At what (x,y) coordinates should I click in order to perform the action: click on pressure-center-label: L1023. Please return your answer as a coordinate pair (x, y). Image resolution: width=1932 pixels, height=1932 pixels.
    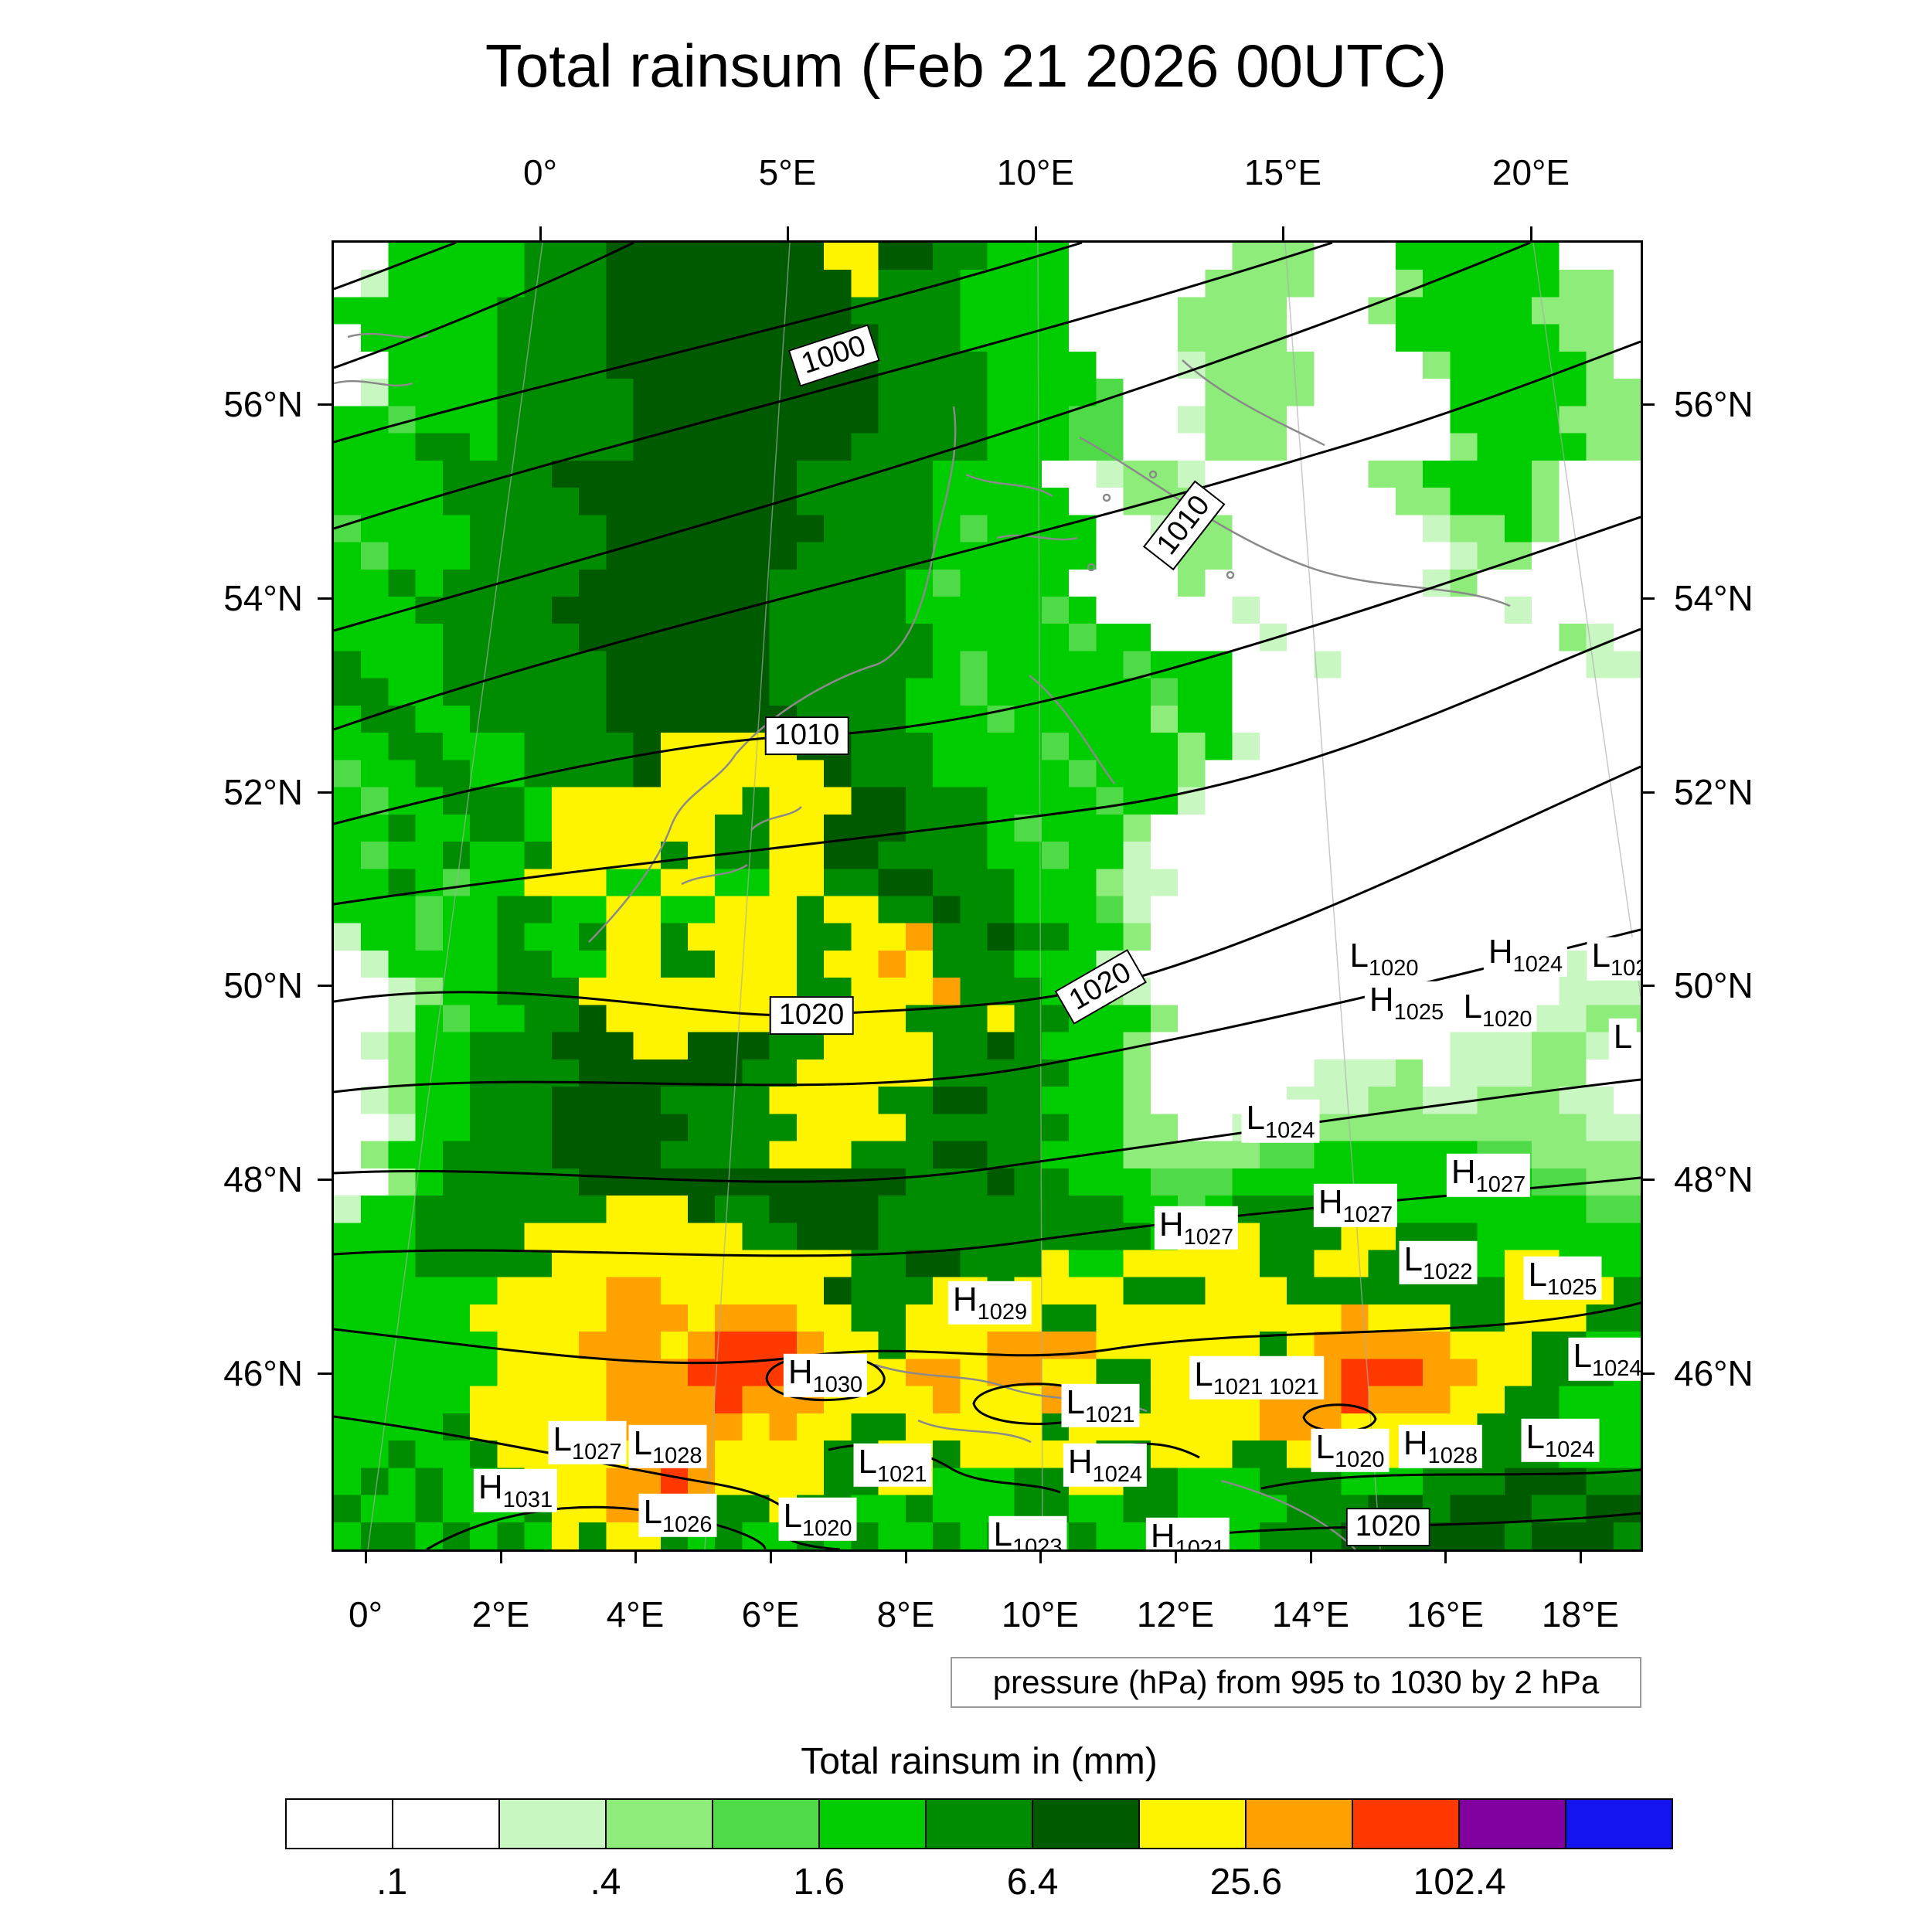
    Looking at the image, I should click on (1028, 1532).